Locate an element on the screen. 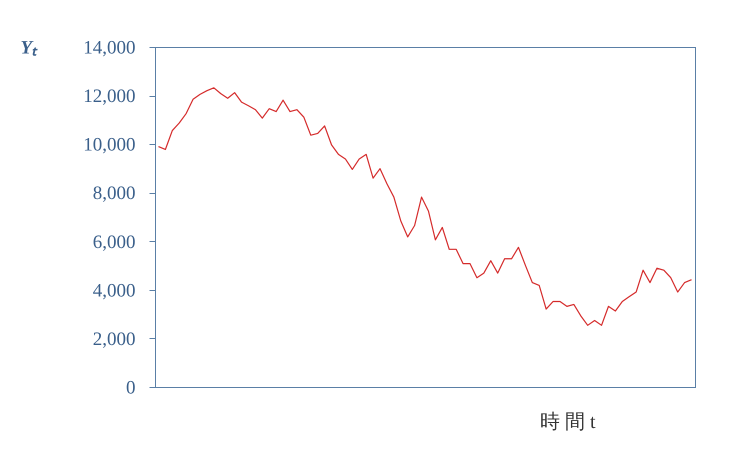 The height and width of the screenshot is (462, 753). y-tick-label: 4,000 is located at coordinates (114, 291).